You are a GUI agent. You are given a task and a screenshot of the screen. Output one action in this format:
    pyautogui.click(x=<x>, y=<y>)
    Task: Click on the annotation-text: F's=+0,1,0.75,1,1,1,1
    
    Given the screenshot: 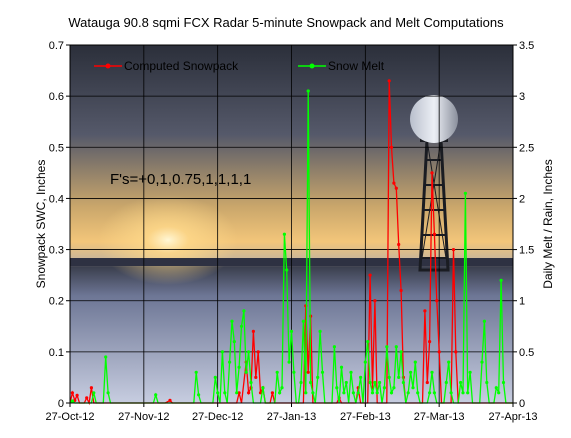 What is the action you would take?
    pyautogui.click(x=180, y=179)
    